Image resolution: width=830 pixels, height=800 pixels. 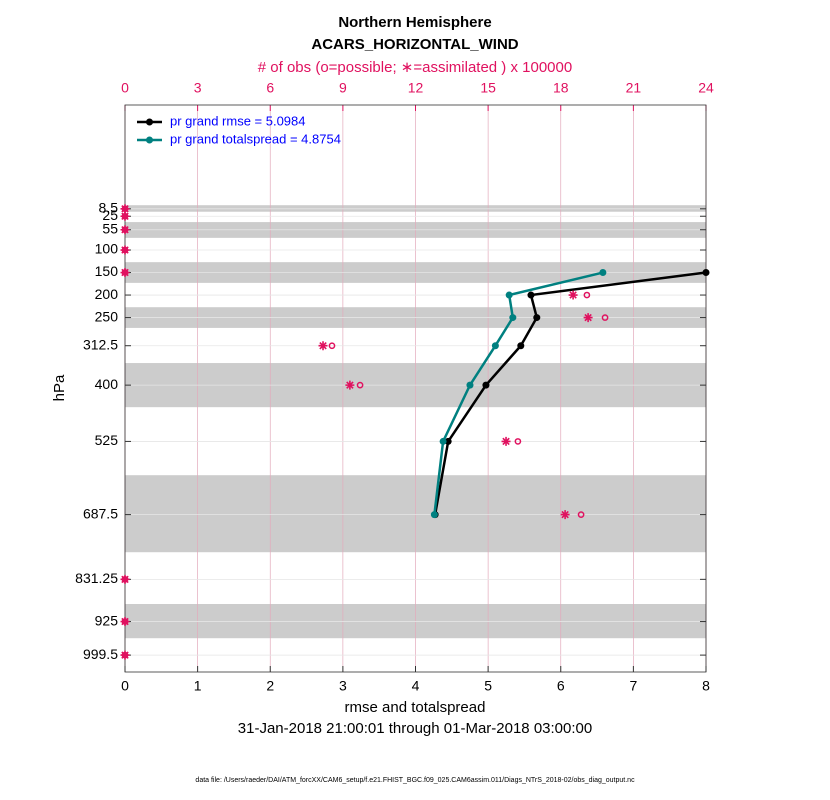 I want to click on y-tick-label: 999.5, so click(x=100, y=654).